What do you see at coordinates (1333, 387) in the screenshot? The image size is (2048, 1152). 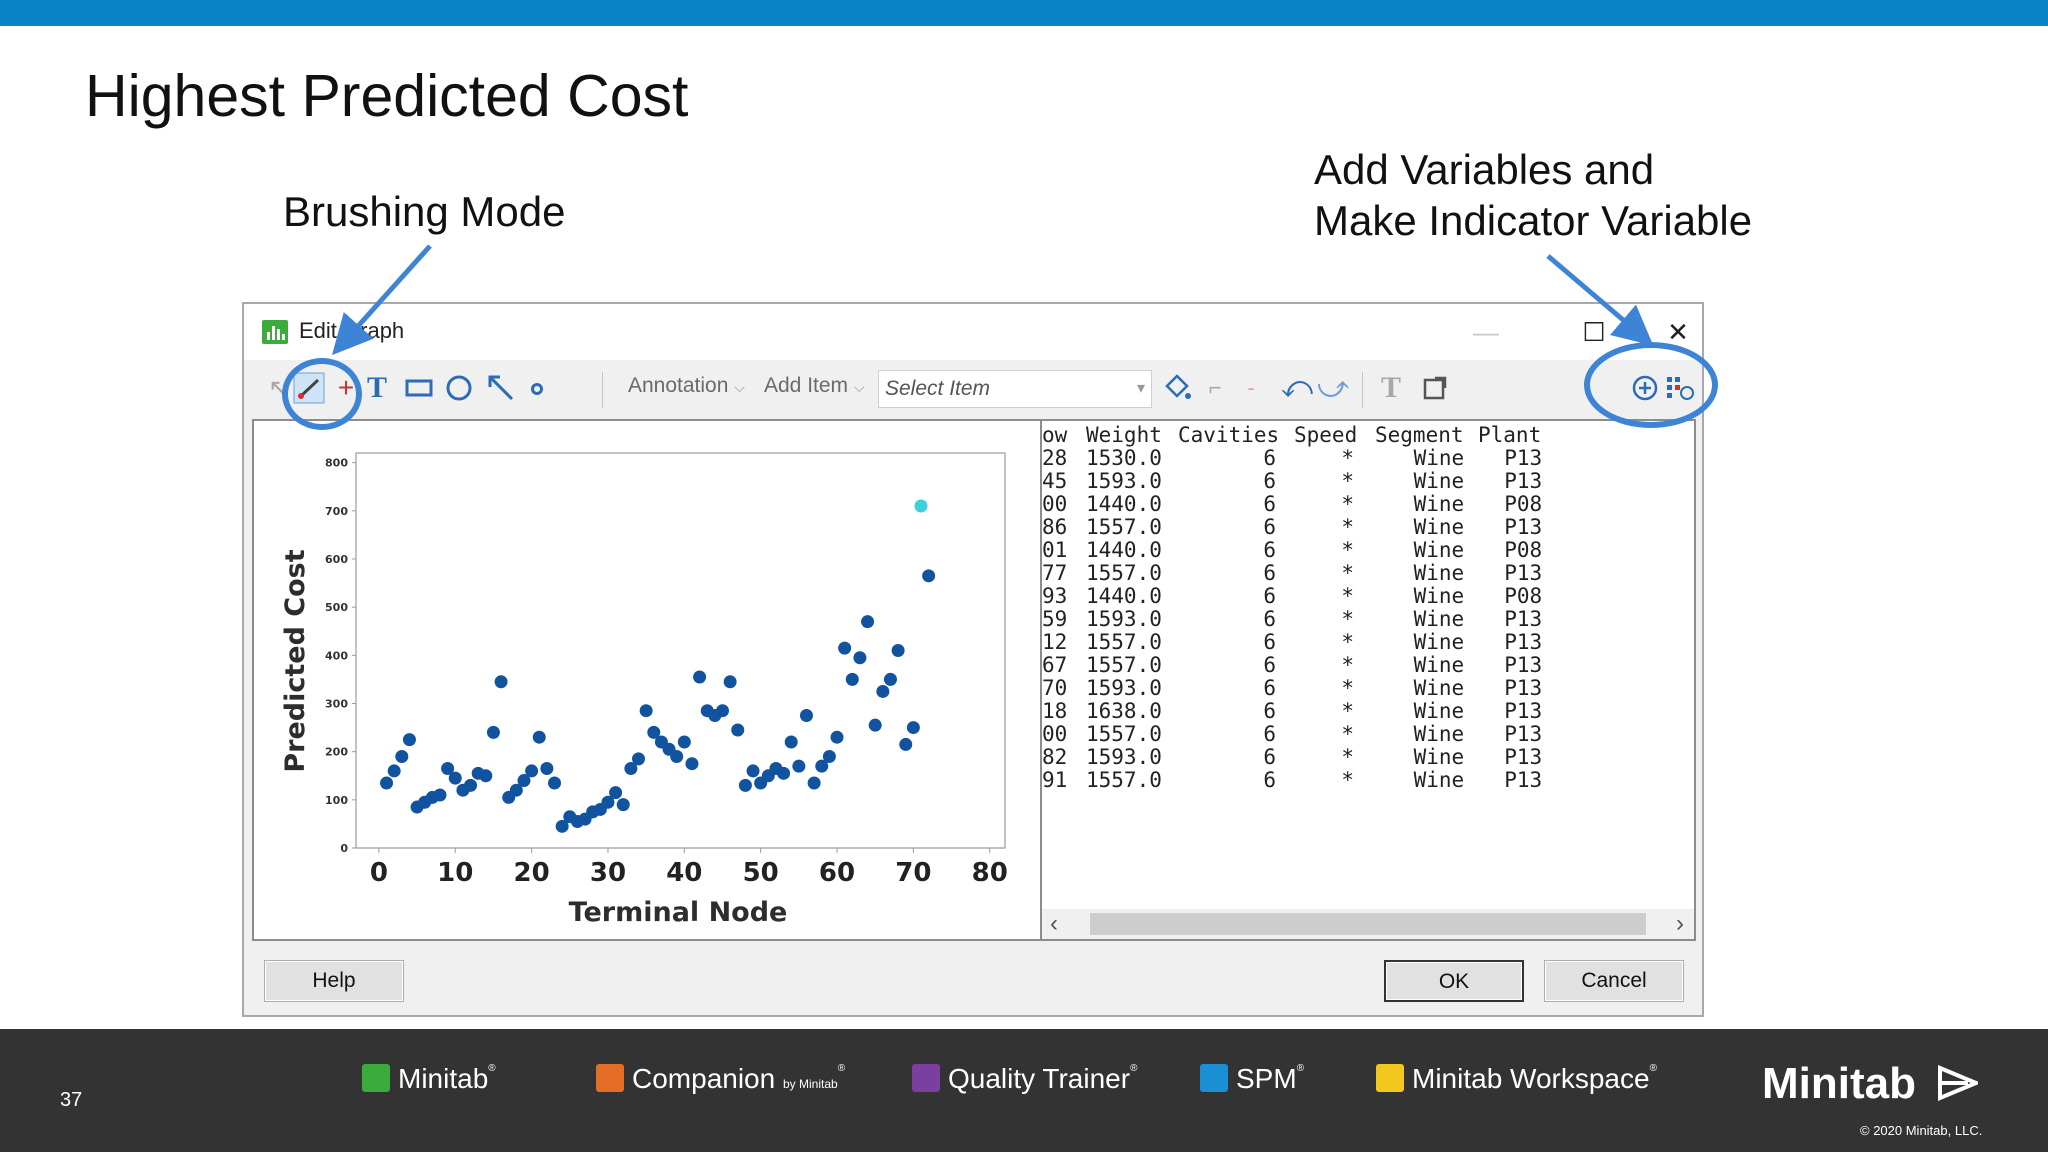 I see `redo-icon: ⤻` at bounding box center [1333, 387].